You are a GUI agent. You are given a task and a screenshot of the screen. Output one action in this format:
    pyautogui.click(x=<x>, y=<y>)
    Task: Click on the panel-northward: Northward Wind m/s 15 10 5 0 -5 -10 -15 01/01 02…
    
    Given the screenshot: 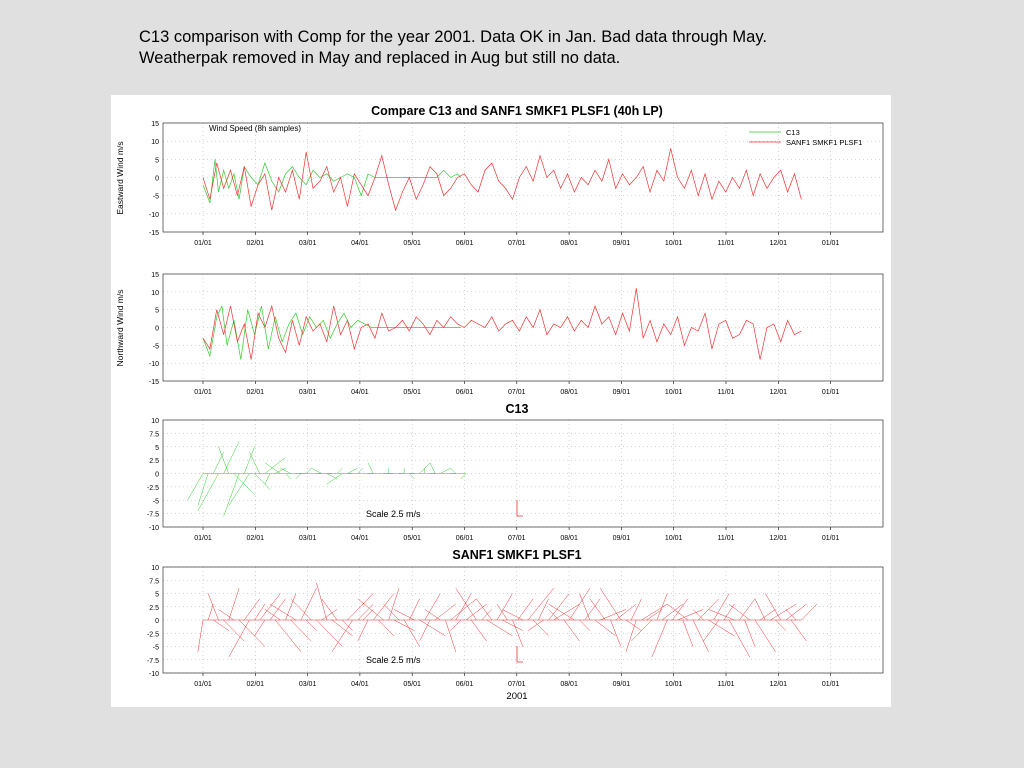 What is the action you would take?
    pyautogui.click(x=499, y=334)
    